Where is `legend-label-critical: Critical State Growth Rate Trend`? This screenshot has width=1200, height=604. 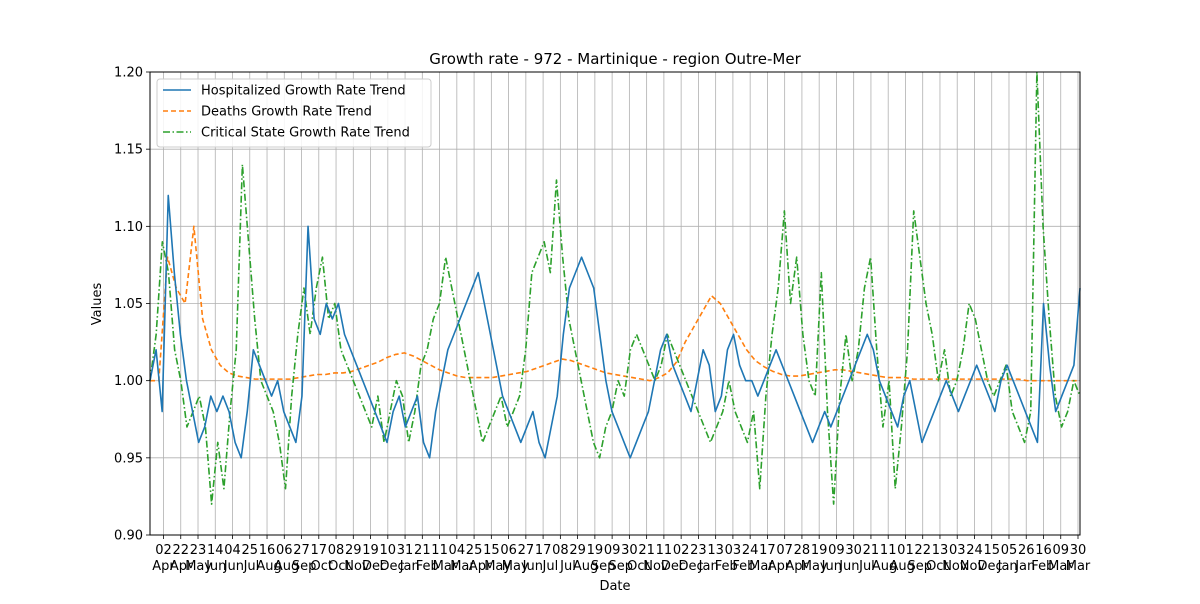 legend-label-critical: Critical State Growth Rate Trend is located at coordinates (305, 133).